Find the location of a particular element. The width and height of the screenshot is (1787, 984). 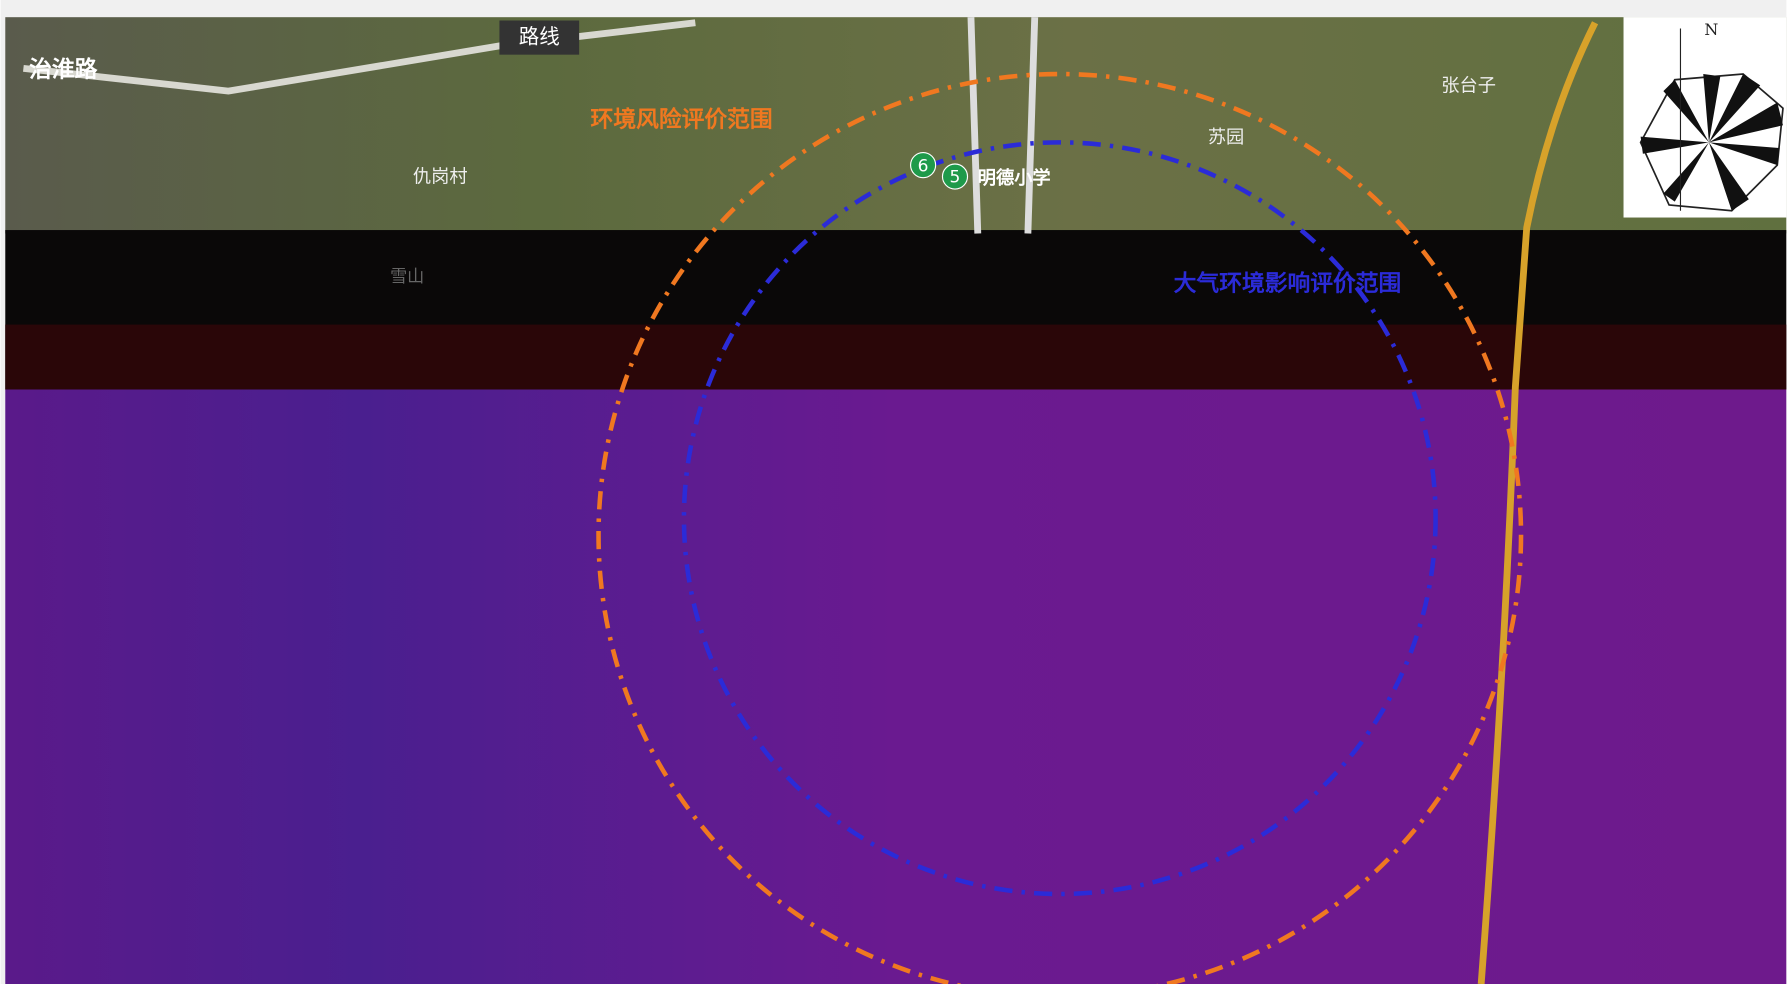

compass-rose is located at coordinates (1711, 120).